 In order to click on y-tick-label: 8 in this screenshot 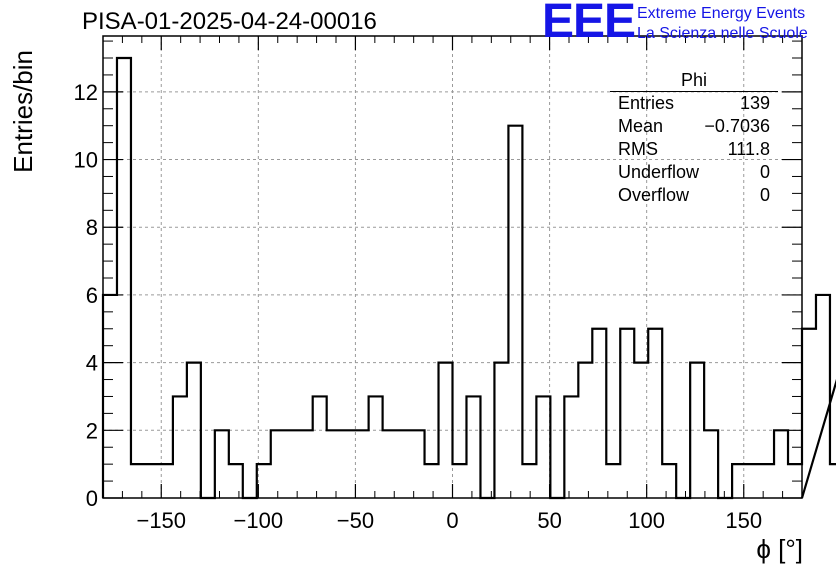, I will do `click(92, 227)`.